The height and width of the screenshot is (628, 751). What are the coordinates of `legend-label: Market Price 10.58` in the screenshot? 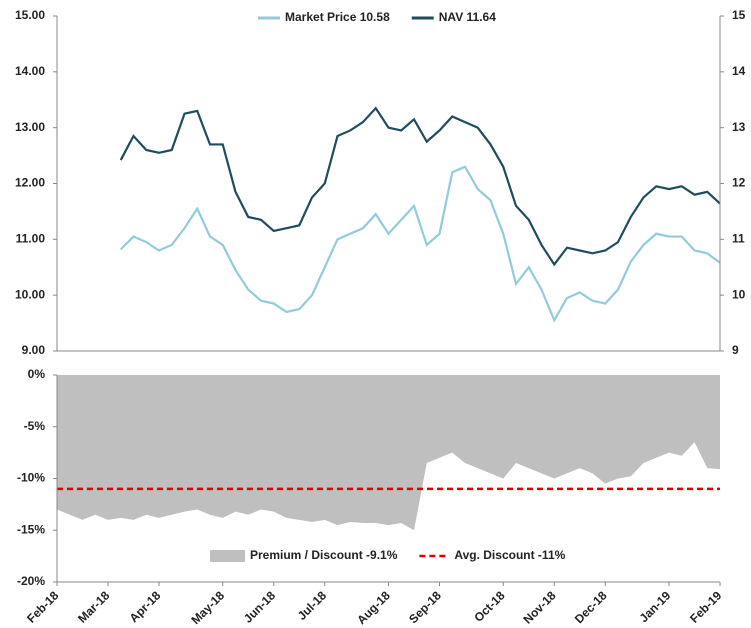 It's located at (337, 17).